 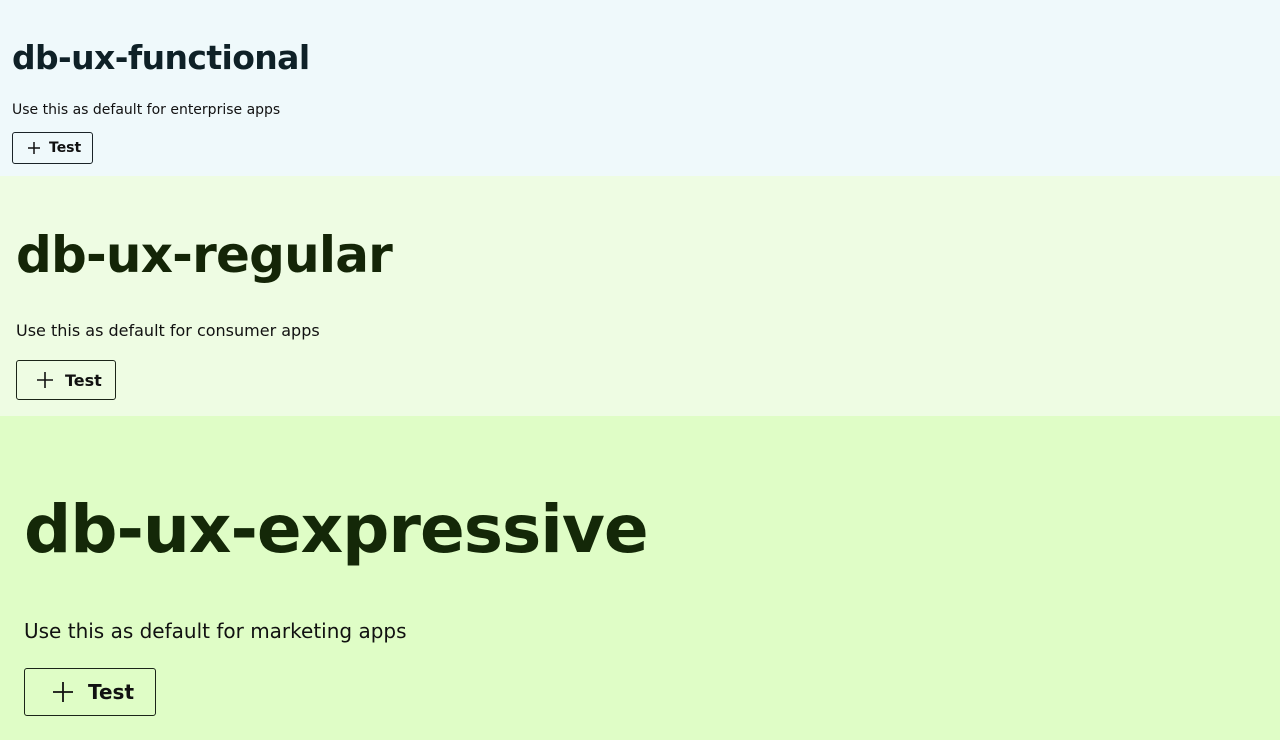 What do you see at coordinates (168, 330) in the screenshot?
I see `section-description: Use this as default for consumer apps` at bounding box center [168, 330].